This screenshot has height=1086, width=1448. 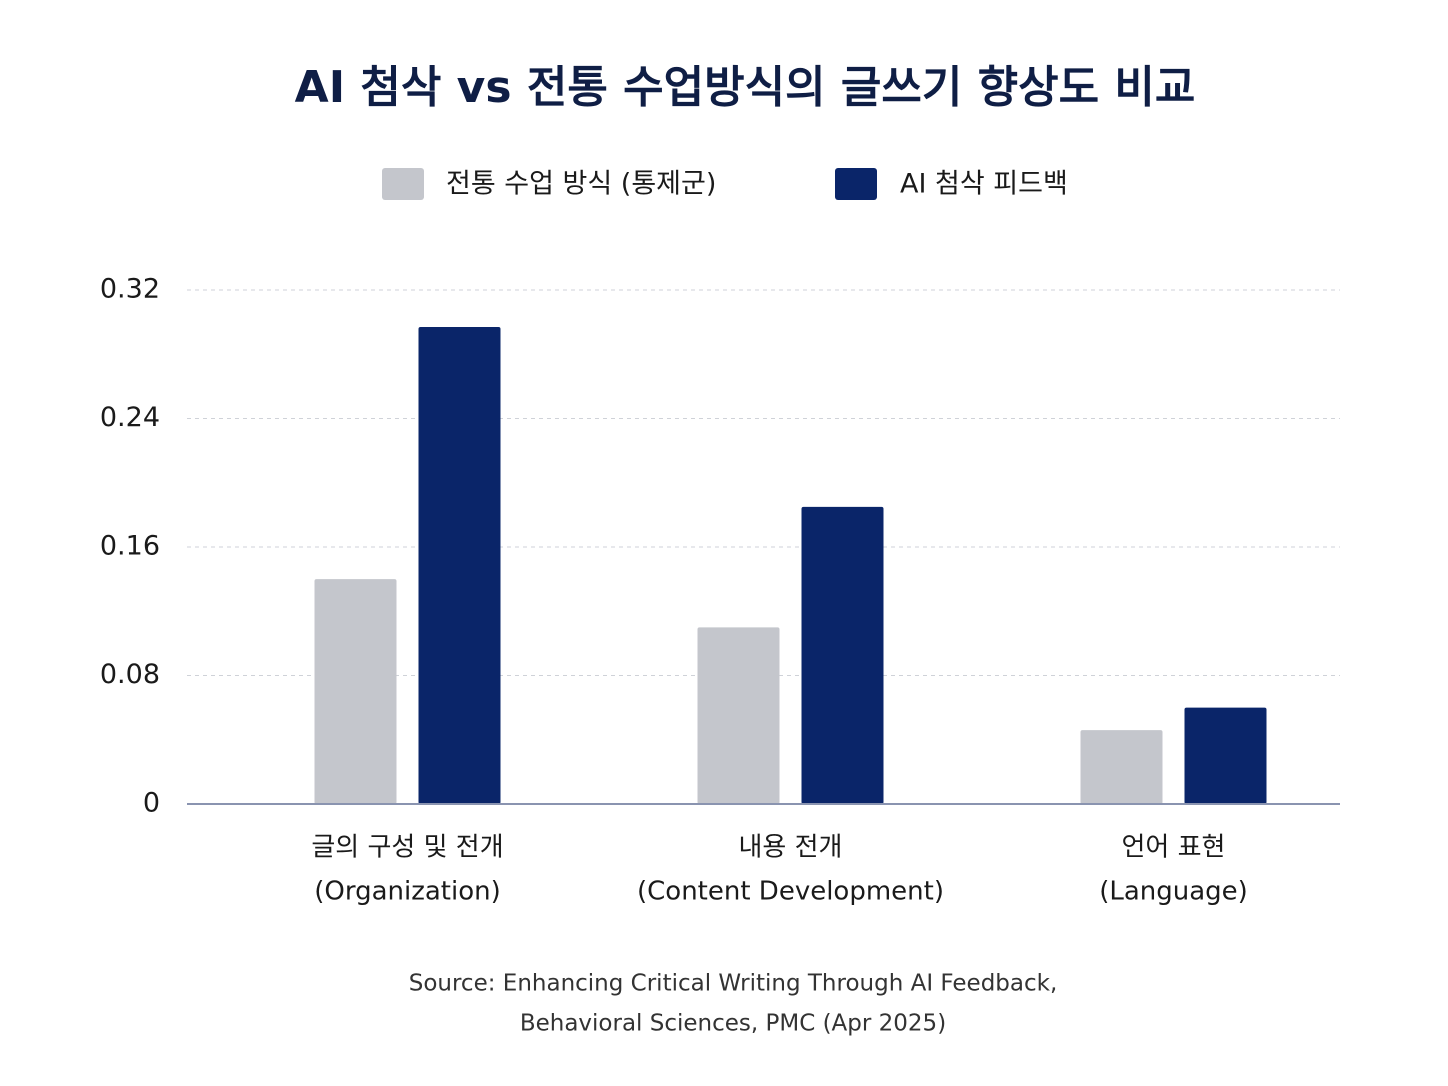 What do you see at coordinates (151, 803) in the screenshot?
I see `y-tick-label: 0` at bounding box center [151, 803].